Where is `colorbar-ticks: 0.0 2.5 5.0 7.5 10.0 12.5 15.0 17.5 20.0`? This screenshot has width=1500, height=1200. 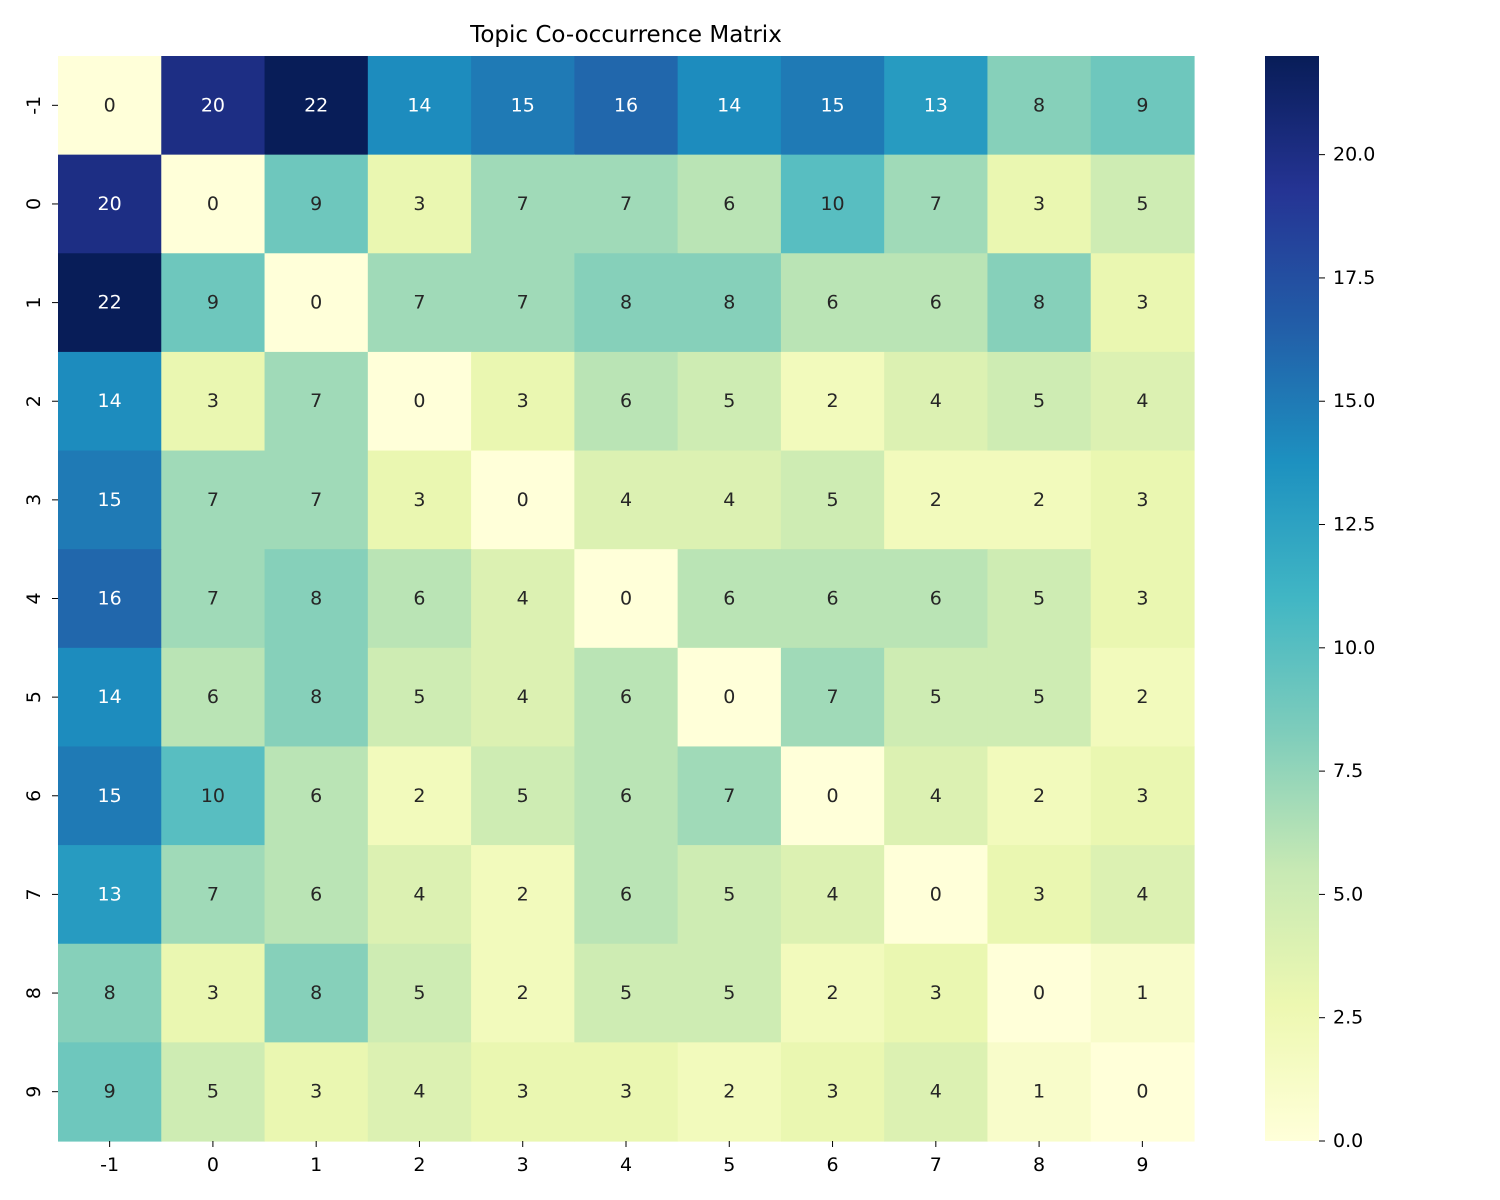
colorbar-ticks: 0.0 2.5 5.0 7.5 10.0 12.5 15.0 17.5 20.0 is located at coordinates (1347, 648).